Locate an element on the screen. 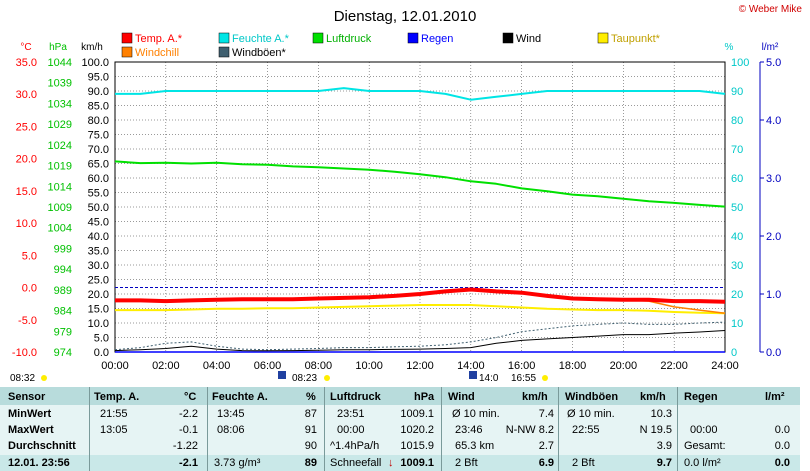 The image size is (810, 471). temp-tick-3: 20.0 is located at coordinates (26, 160).